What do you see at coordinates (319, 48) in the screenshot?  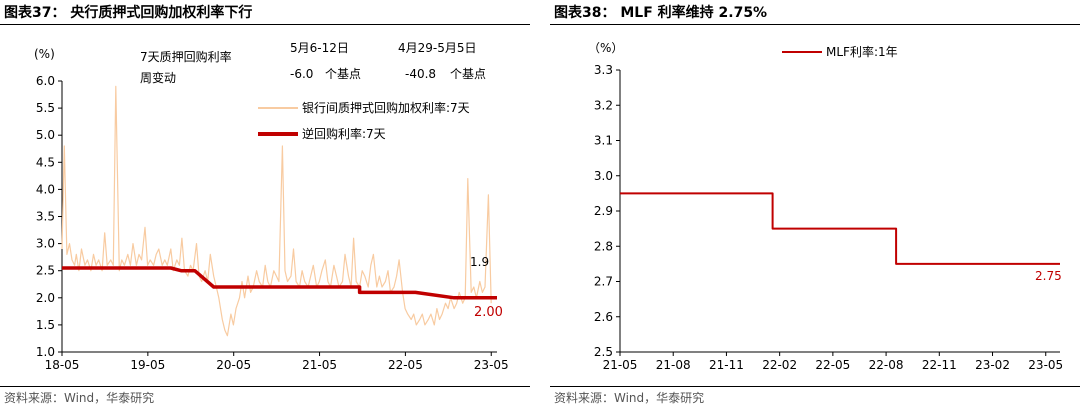 I see `stats-col1-label: 5月6-12日` at bounding box center [319, 48].